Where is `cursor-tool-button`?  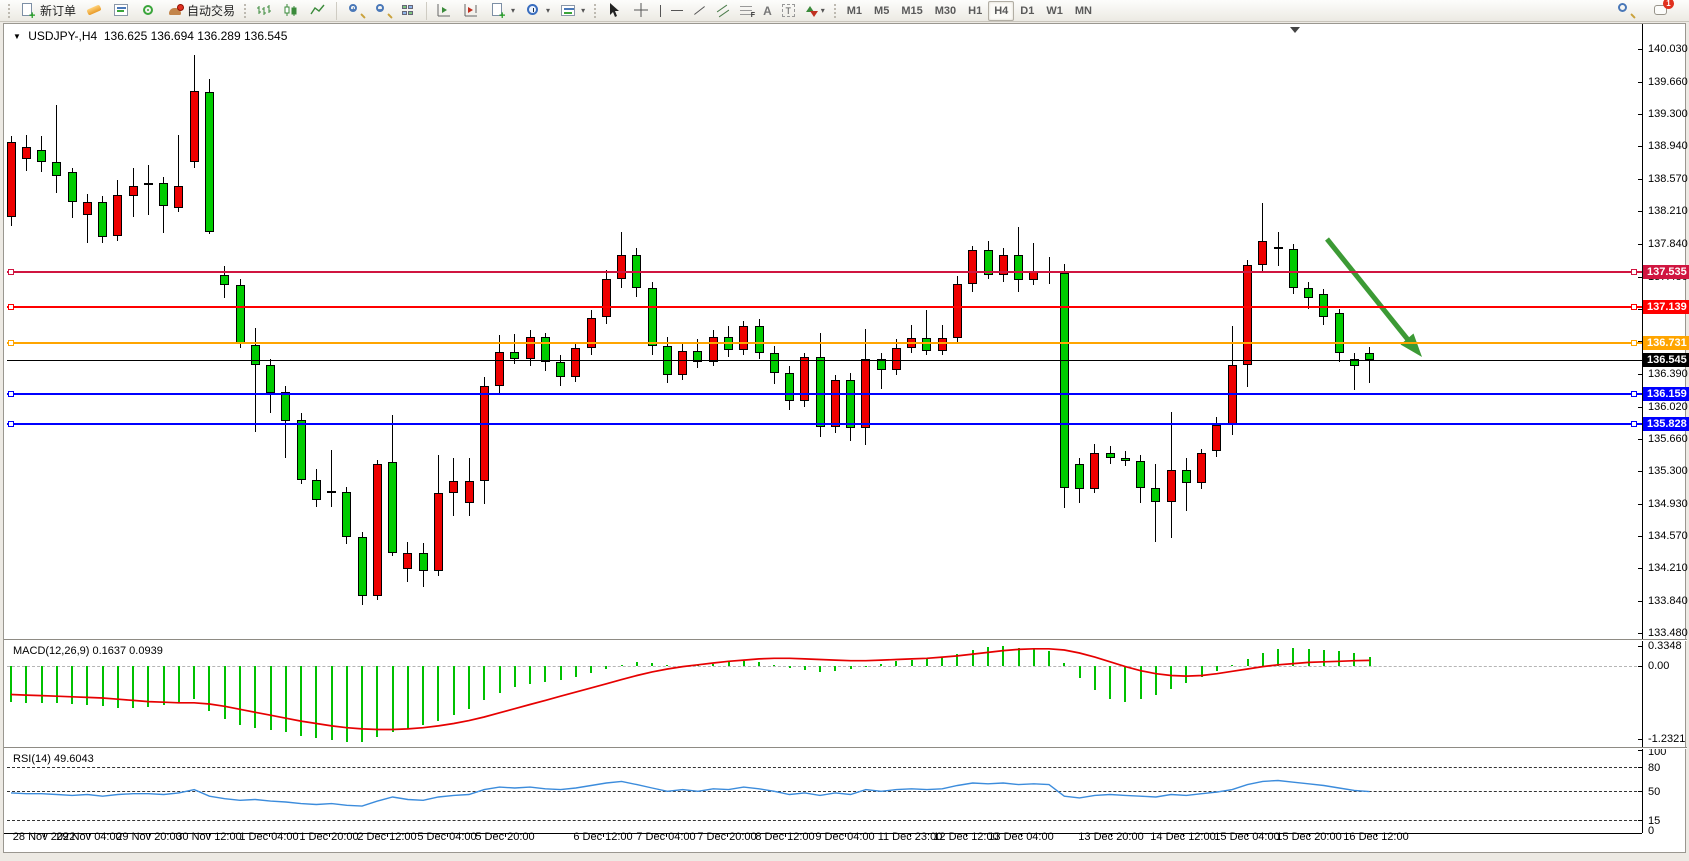
cursor-tool-button is located at coordinates (614, 11).